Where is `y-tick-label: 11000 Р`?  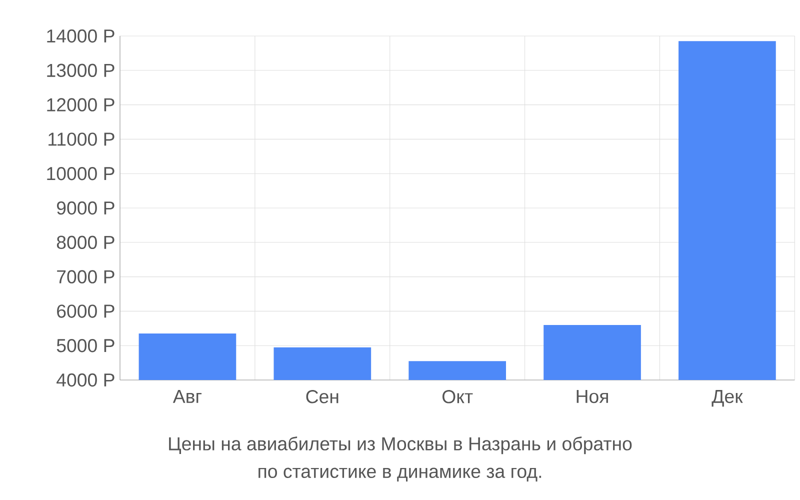
y-tick-label: 11000 Р is located at coordinates (81, 139).